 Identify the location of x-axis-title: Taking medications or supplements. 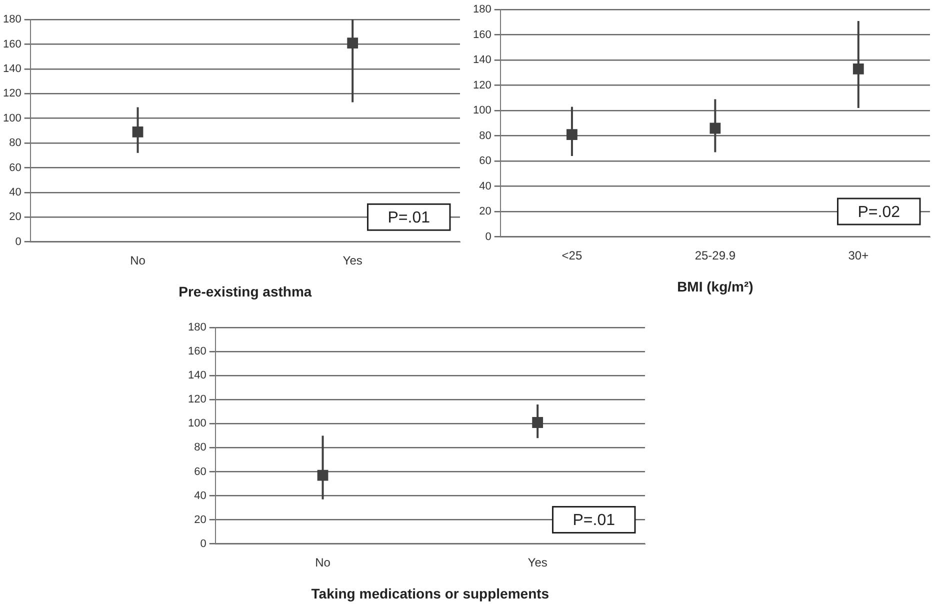
(430, 593).